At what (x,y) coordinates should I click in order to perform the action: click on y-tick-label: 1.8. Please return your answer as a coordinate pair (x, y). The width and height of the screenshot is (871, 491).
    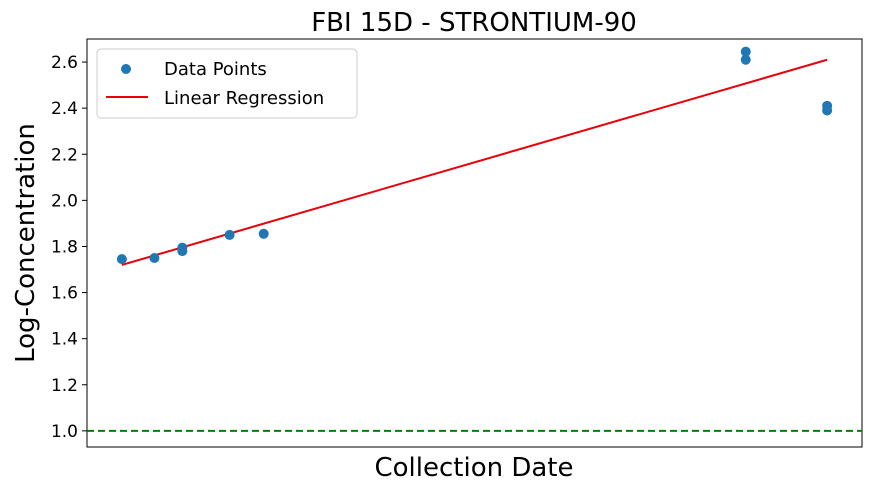
    Looking at the image, I should click on (64, 247).